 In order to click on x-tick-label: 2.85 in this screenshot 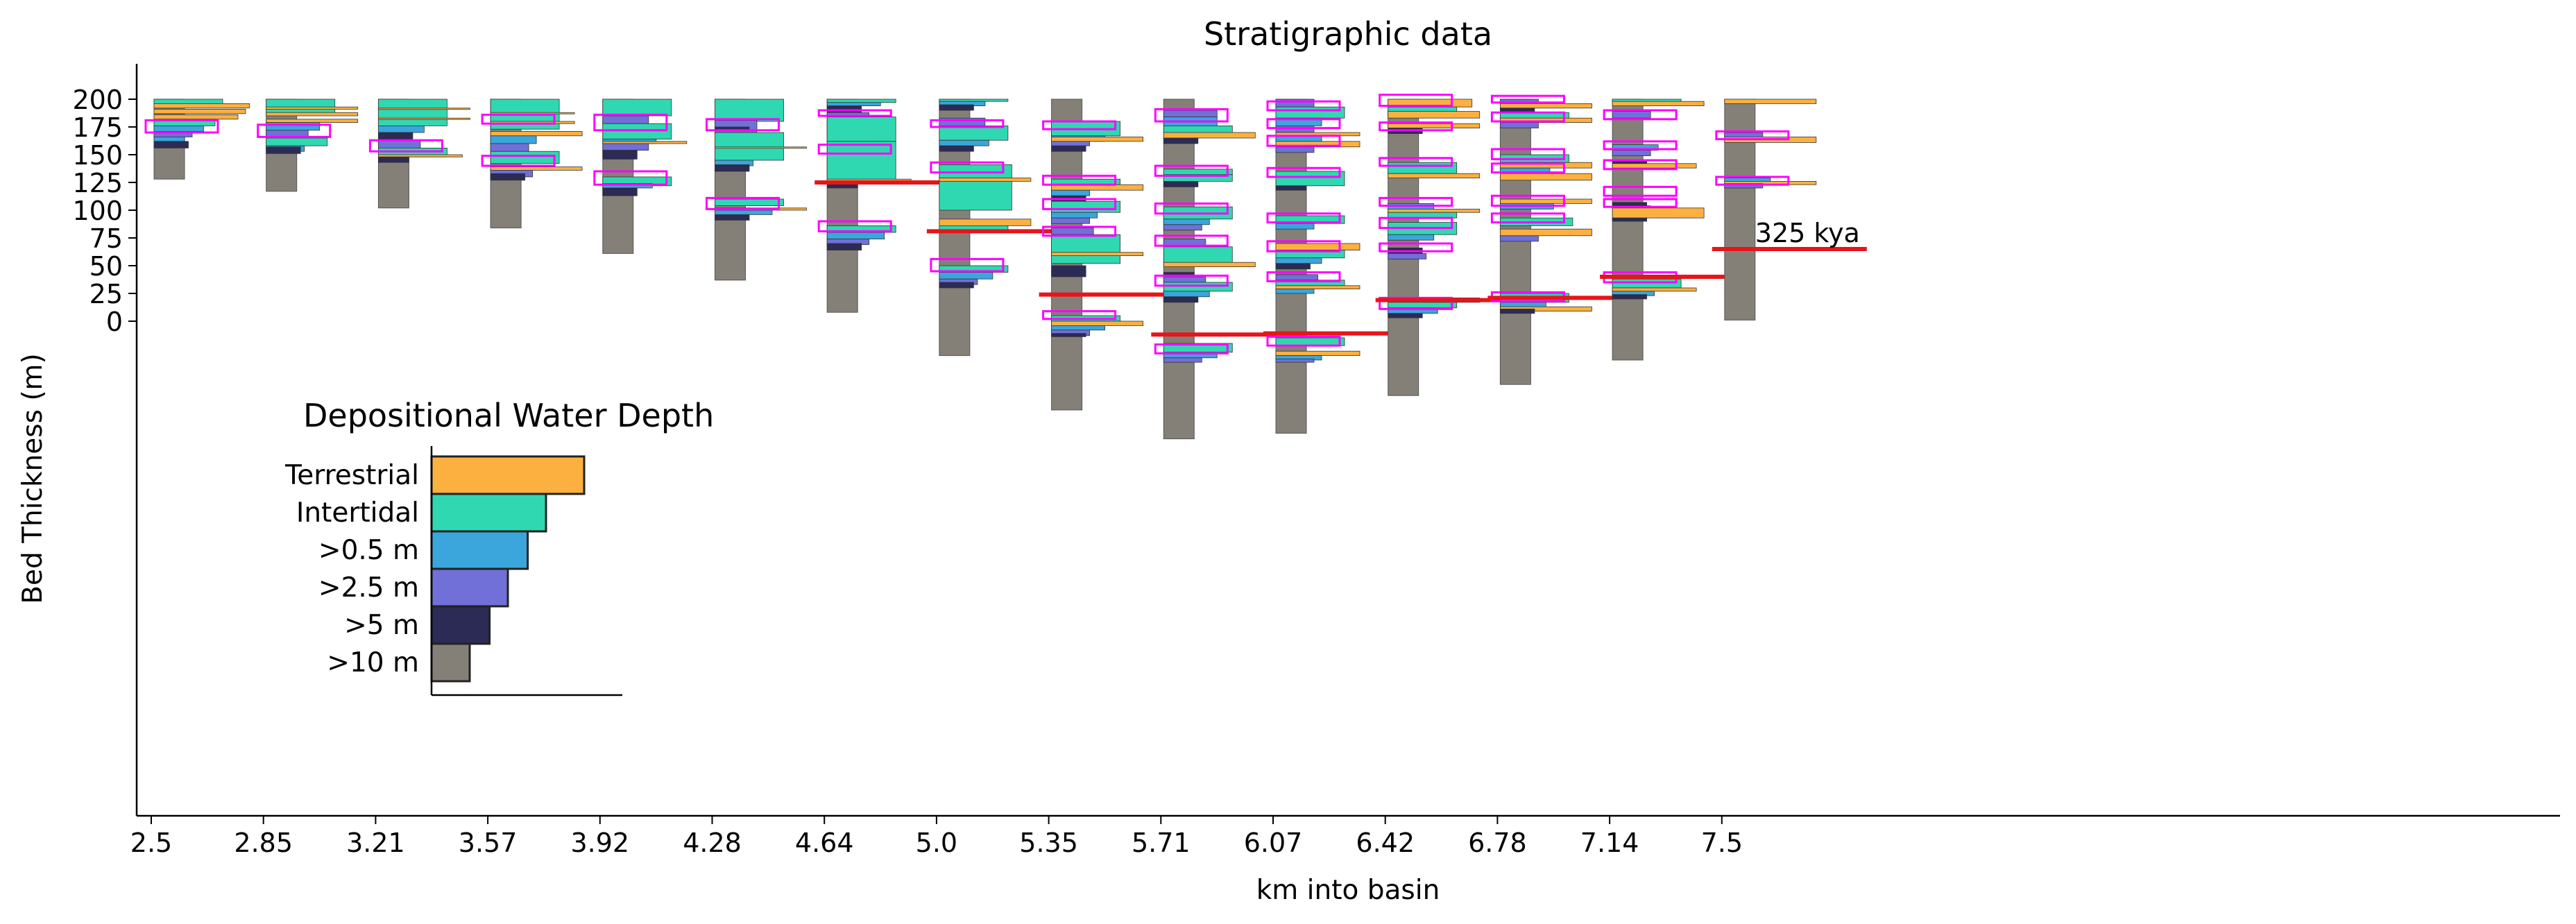, I will do `click(263, 843)`.